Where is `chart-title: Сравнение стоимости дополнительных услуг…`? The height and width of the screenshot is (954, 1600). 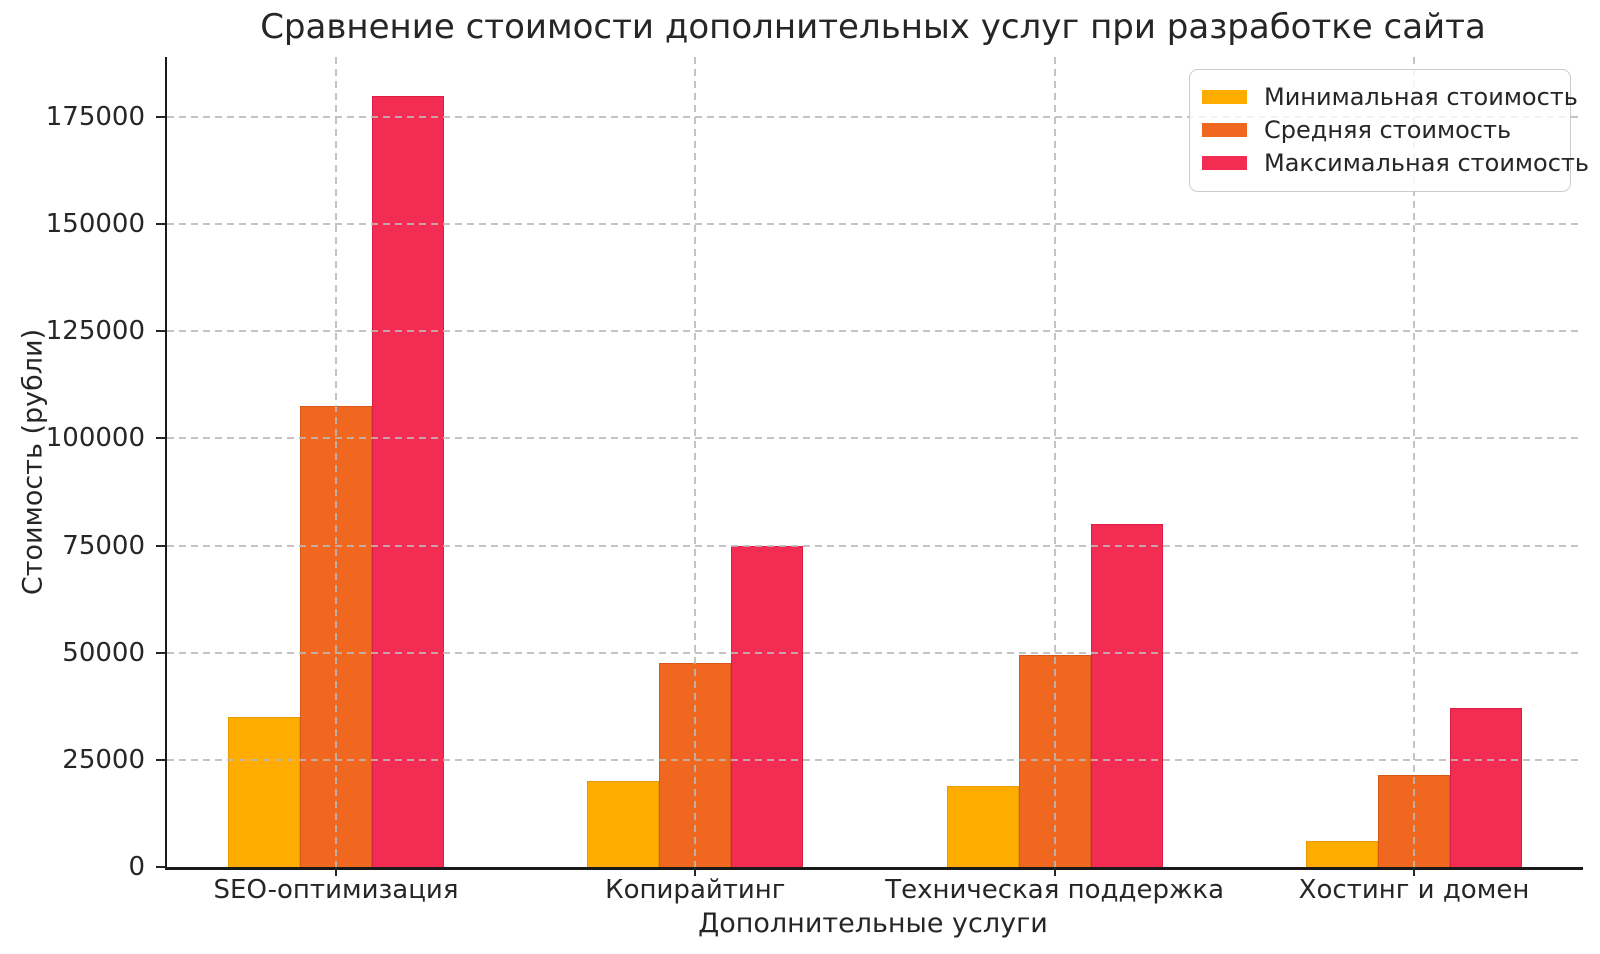
chart-title: Сравнение стоимости дополнительных услуг… is located at coordinates (873, 27).